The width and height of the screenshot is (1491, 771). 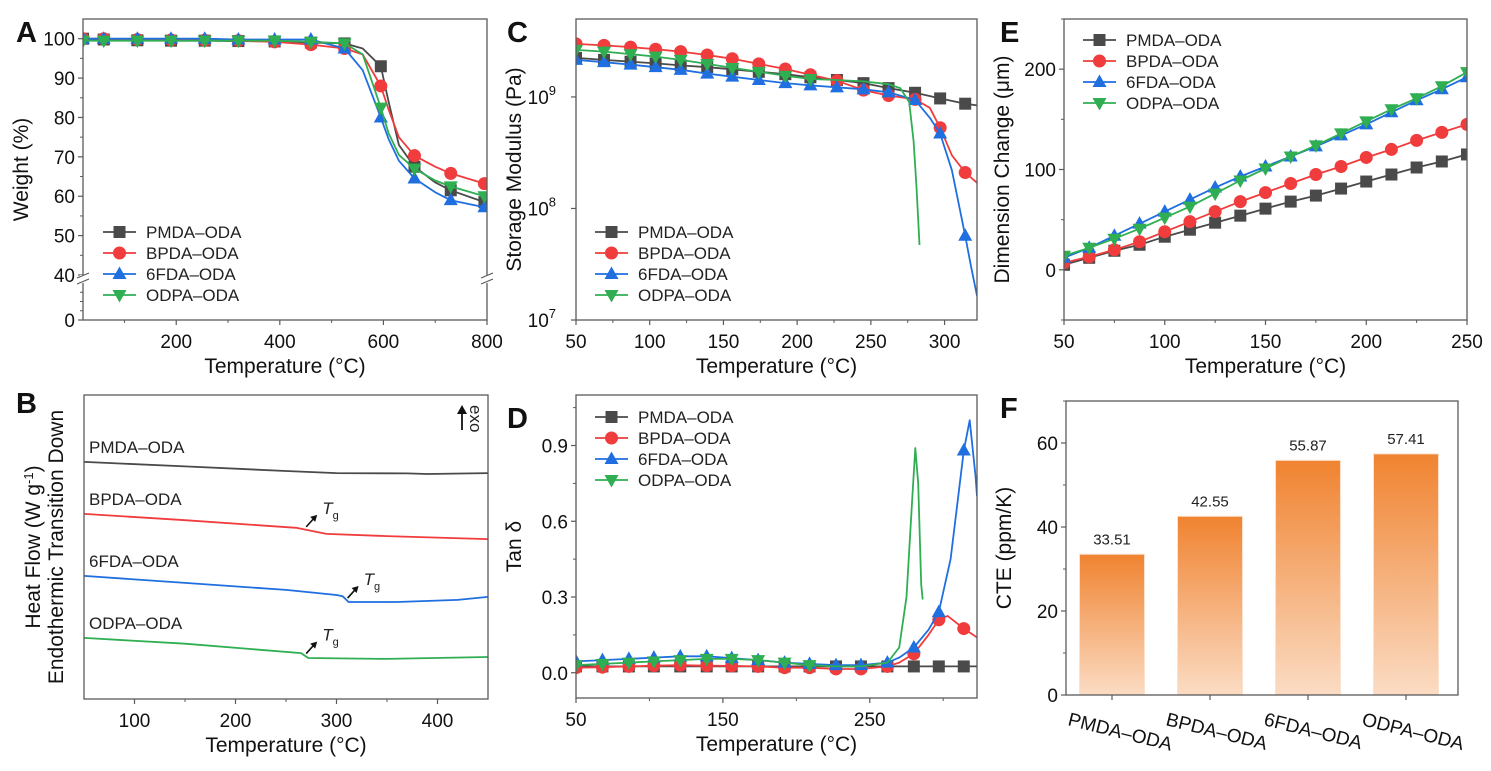 What do you see at coordinates (555, 522) in the screenshot?
I see `y-tick-label: 0.6` at bounding box center [555, 522].